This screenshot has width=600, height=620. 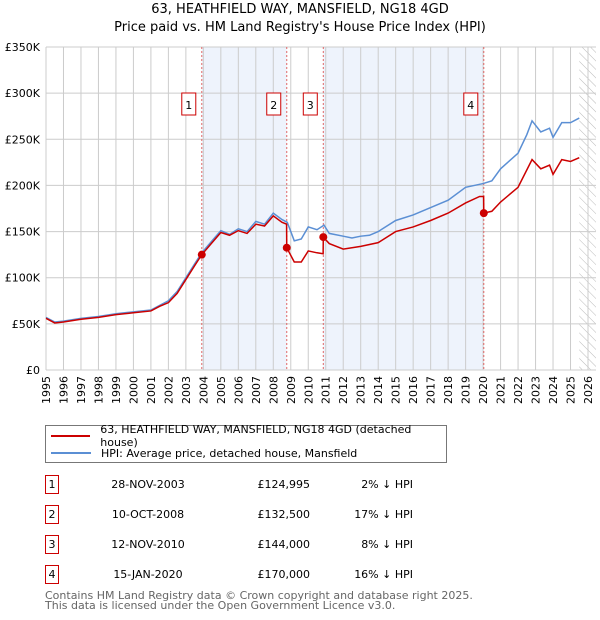 What do you see at coordinates (46, 390) in the screenshot?
I see `x-tick-label: 1995` at bounding box center [46, 390].